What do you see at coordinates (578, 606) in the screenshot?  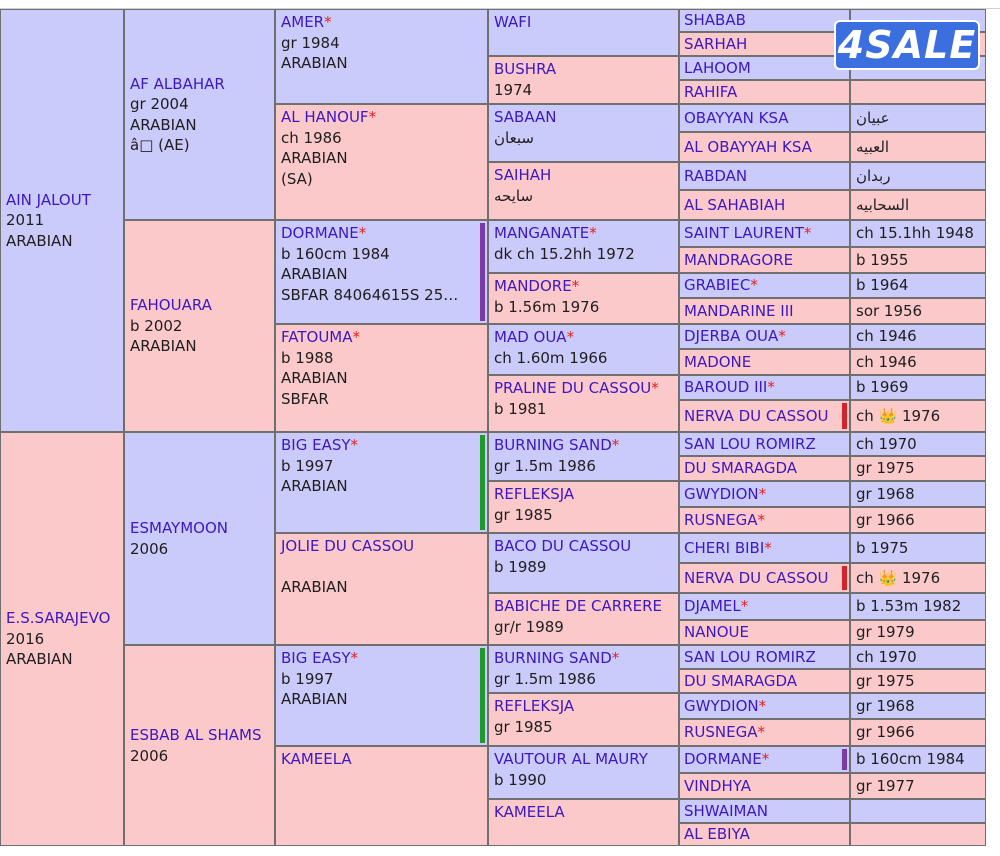 I see `horse-name-link: BABICHE DE CARRERE` at bounding box center [578, 606].